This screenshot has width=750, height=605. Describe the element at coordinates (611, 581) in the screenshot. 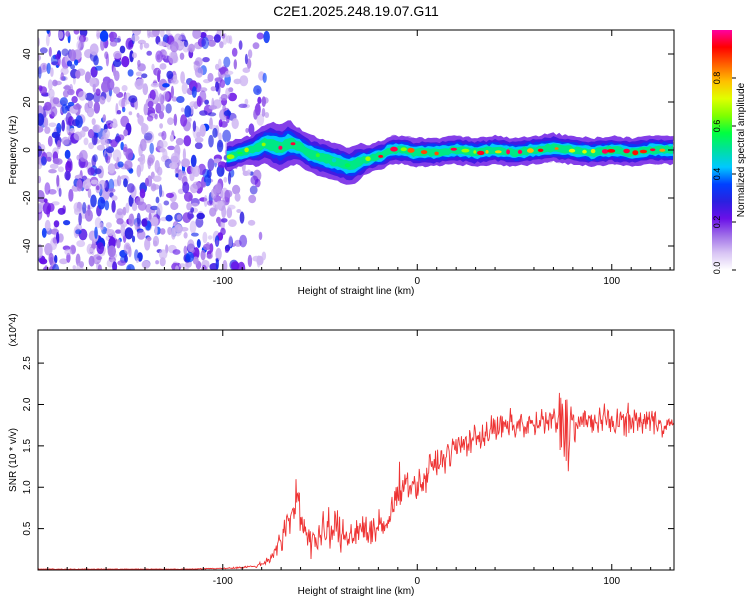

I see `x-tick-label: 100` at that location.